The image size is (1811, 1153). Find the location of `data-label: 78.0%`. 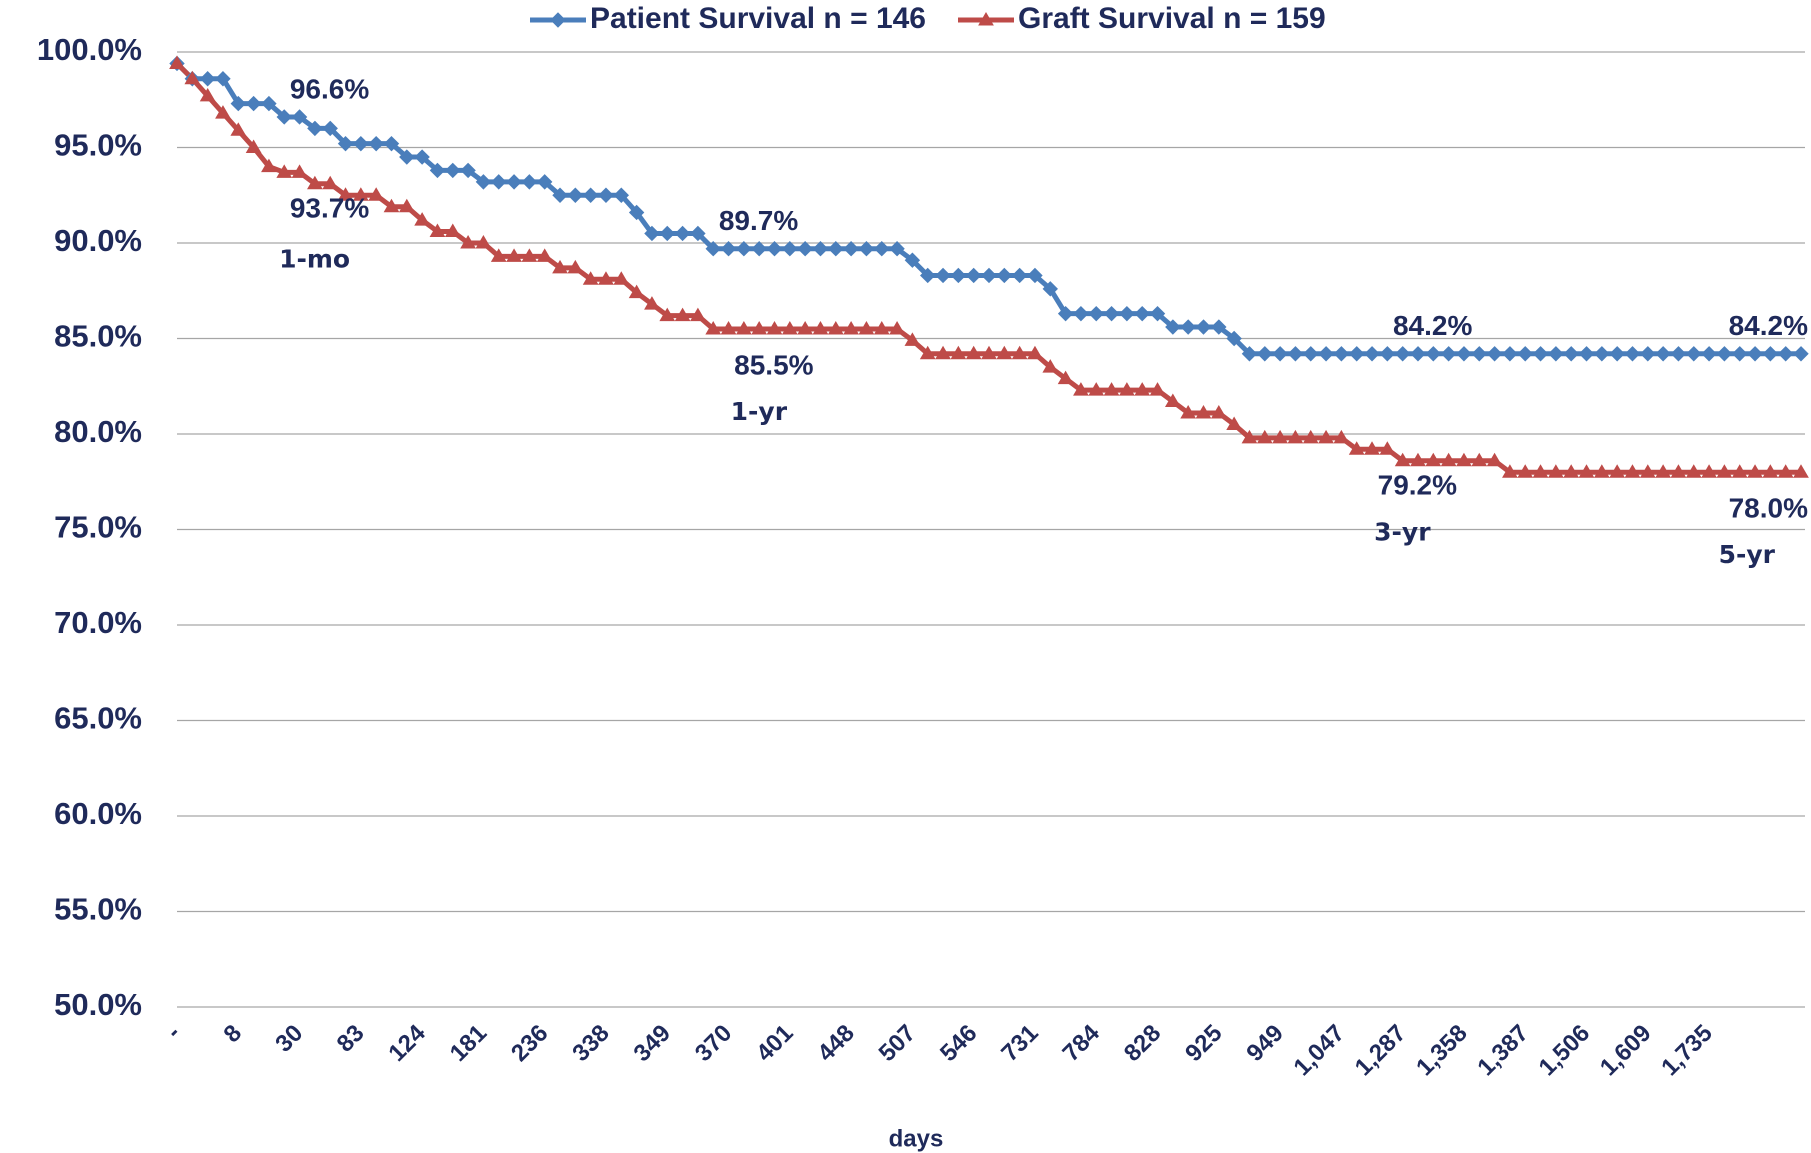

data-label: 78.0% is located at coordinates (1768, 508).